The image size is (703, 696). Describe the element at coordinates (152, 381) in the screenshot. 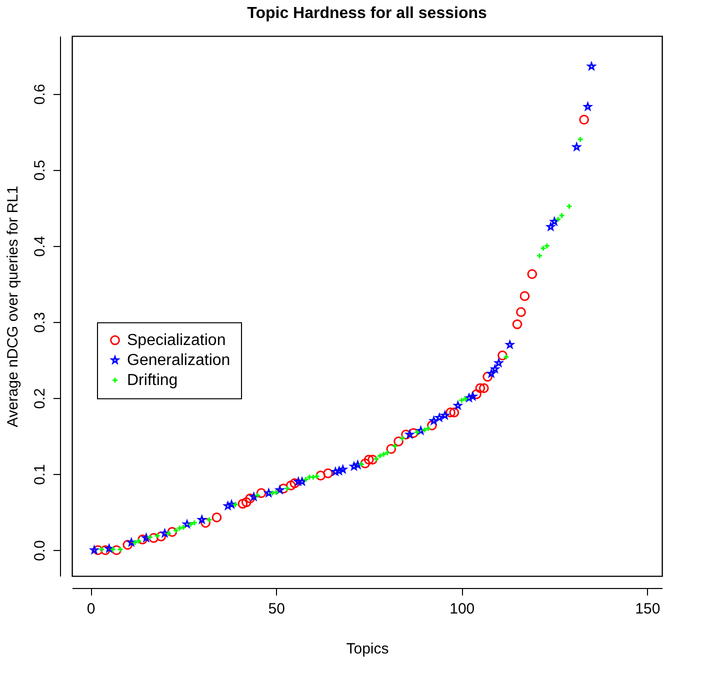

I see `legend-label: Drifting` at that location.